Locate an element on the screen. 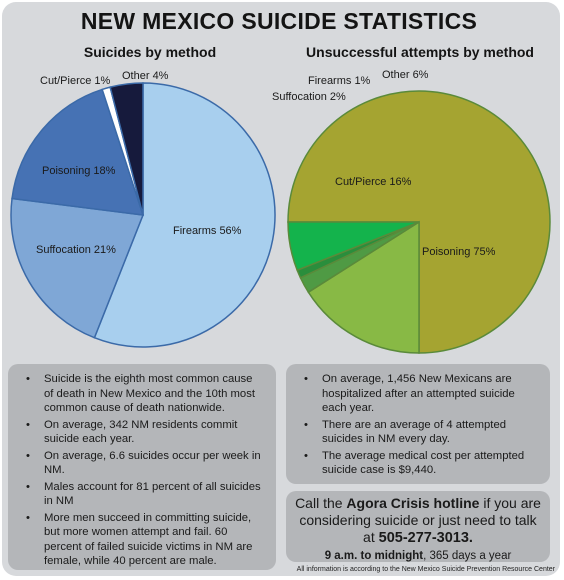 The image size is (564, 580). hotline-hours: 9 a.m. to midnight, 365 days a year is located at coordinates (418, 556).